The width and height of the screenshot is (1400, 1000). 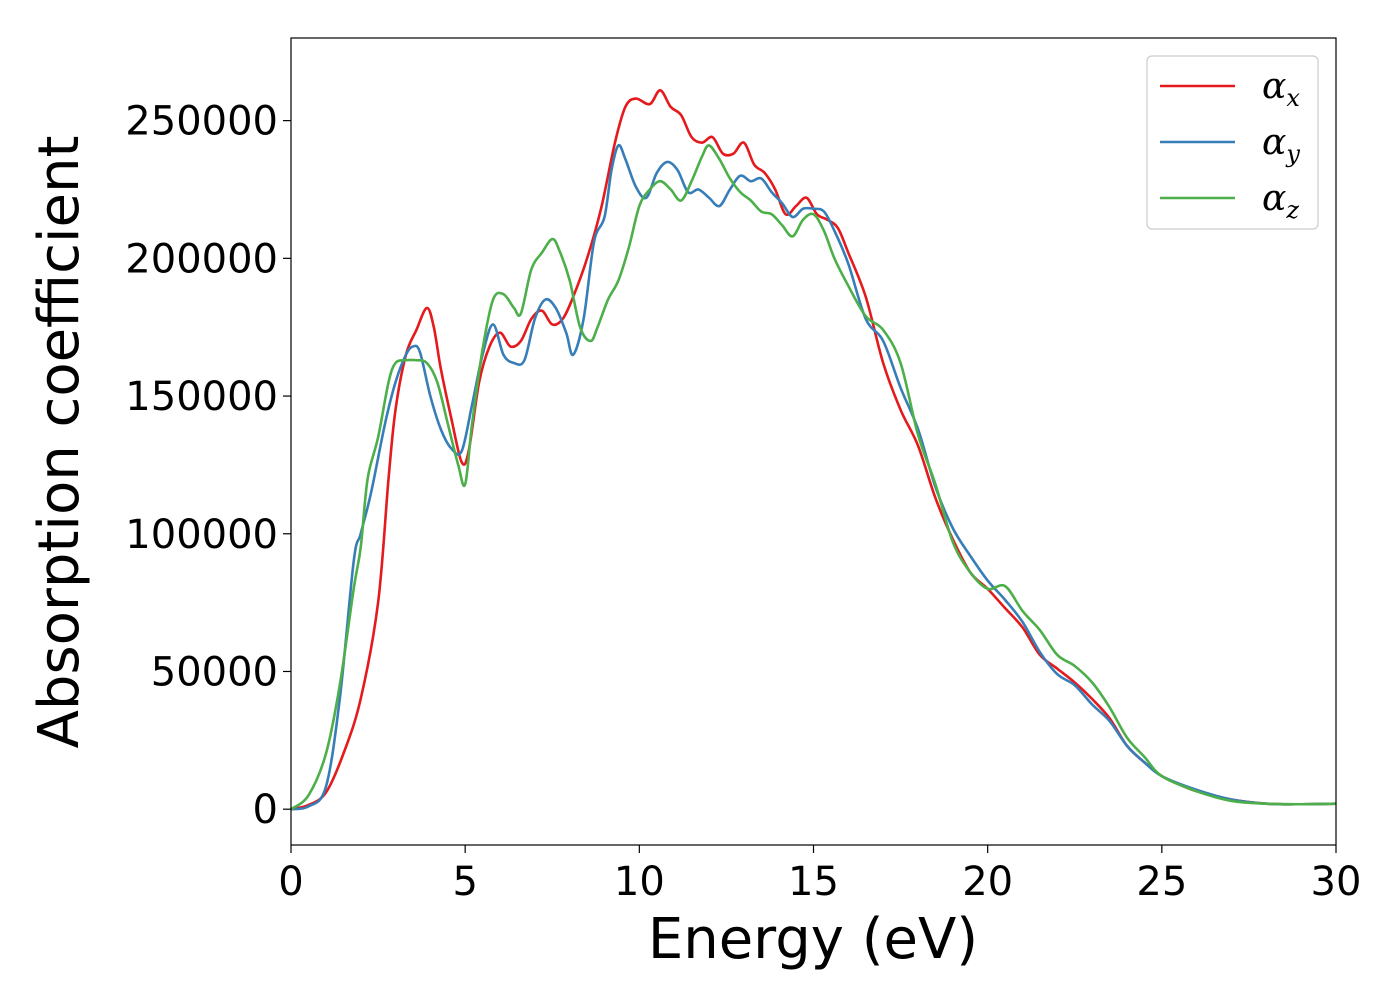 I want to click on y-tick-label: 100000, so click(x=201, y=535).